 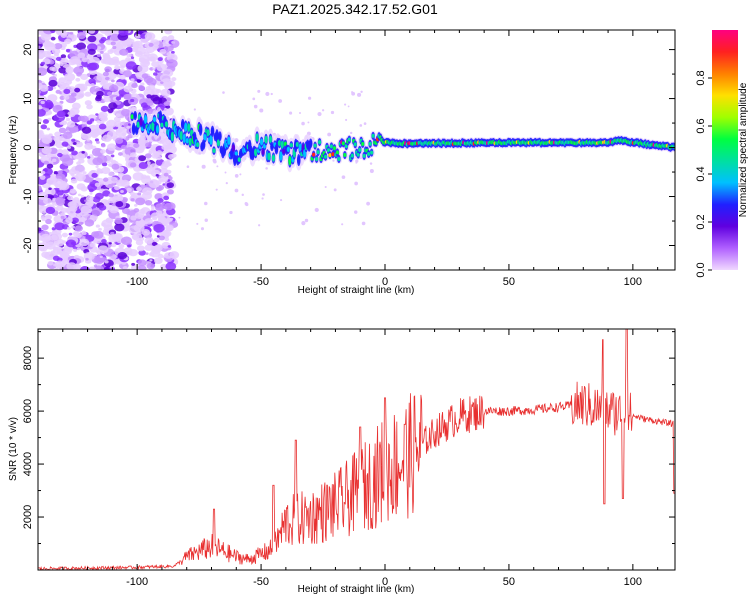 I want to click on spectrogram-x-axis-label: Height of straight line (km), so click(x=356, y=290).